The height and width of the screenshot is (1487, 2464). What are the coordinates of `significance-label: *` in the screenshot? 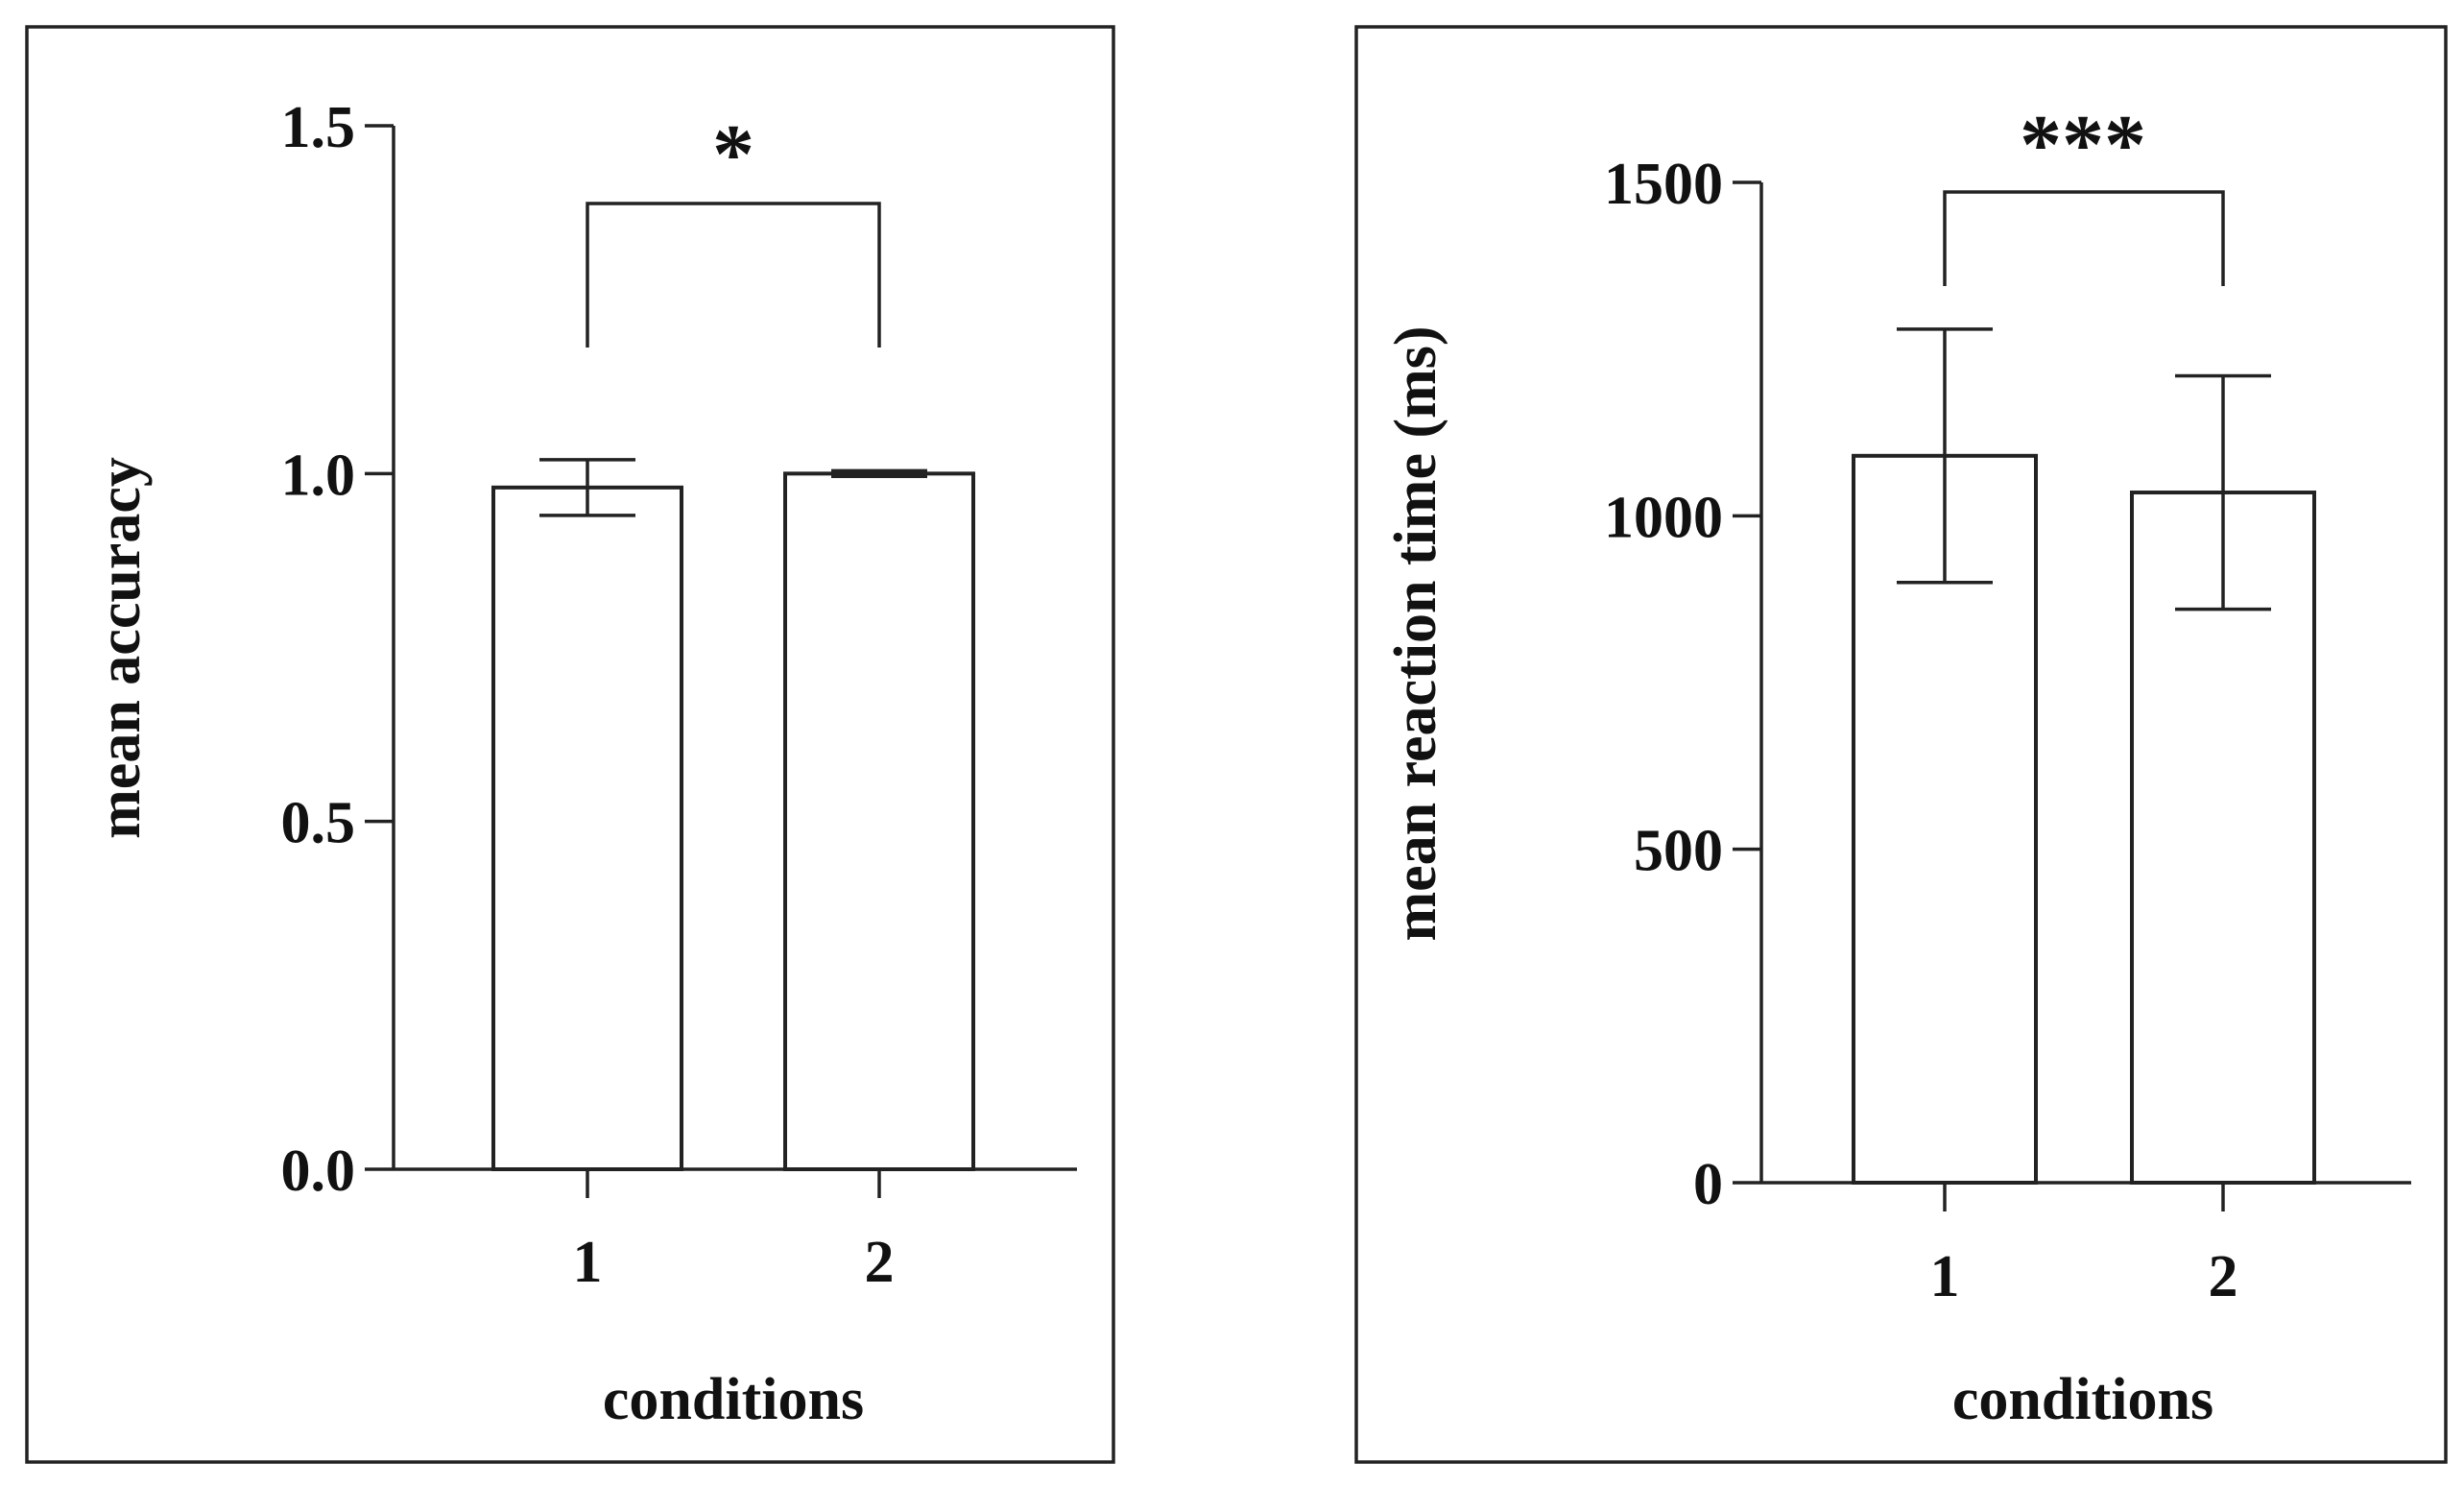 It's located at (733, 155).